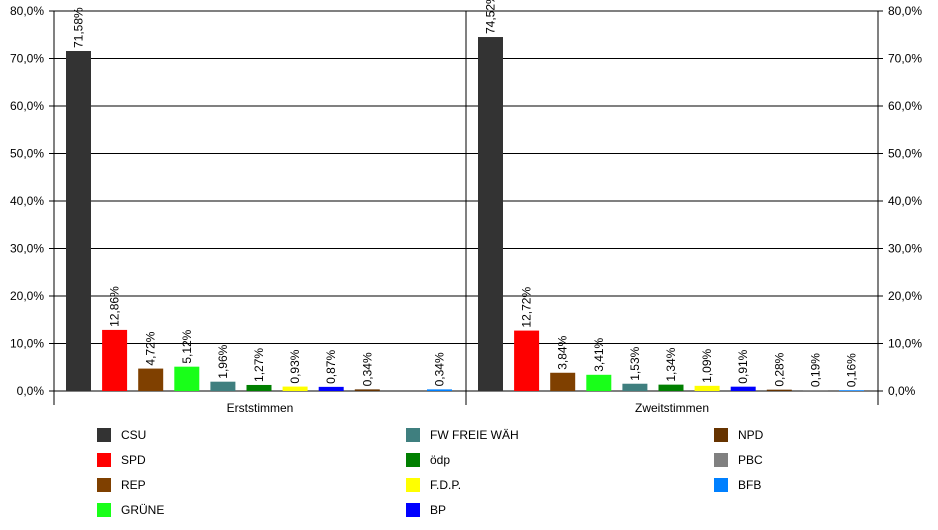 The height and width of the screenshot is (530, 938). Describe the element at coordinates (295, 366) in the screenshot. I see `data-label: 0,93%` at that location.